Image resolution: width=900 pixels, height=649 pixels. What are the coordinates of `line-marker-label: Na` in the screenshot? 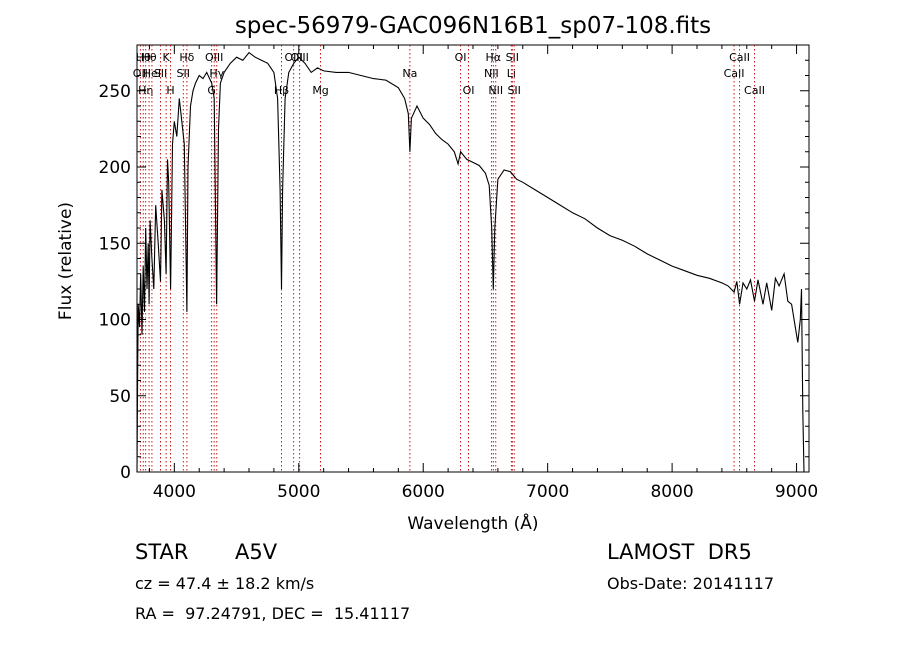 It's located at (409, 73).